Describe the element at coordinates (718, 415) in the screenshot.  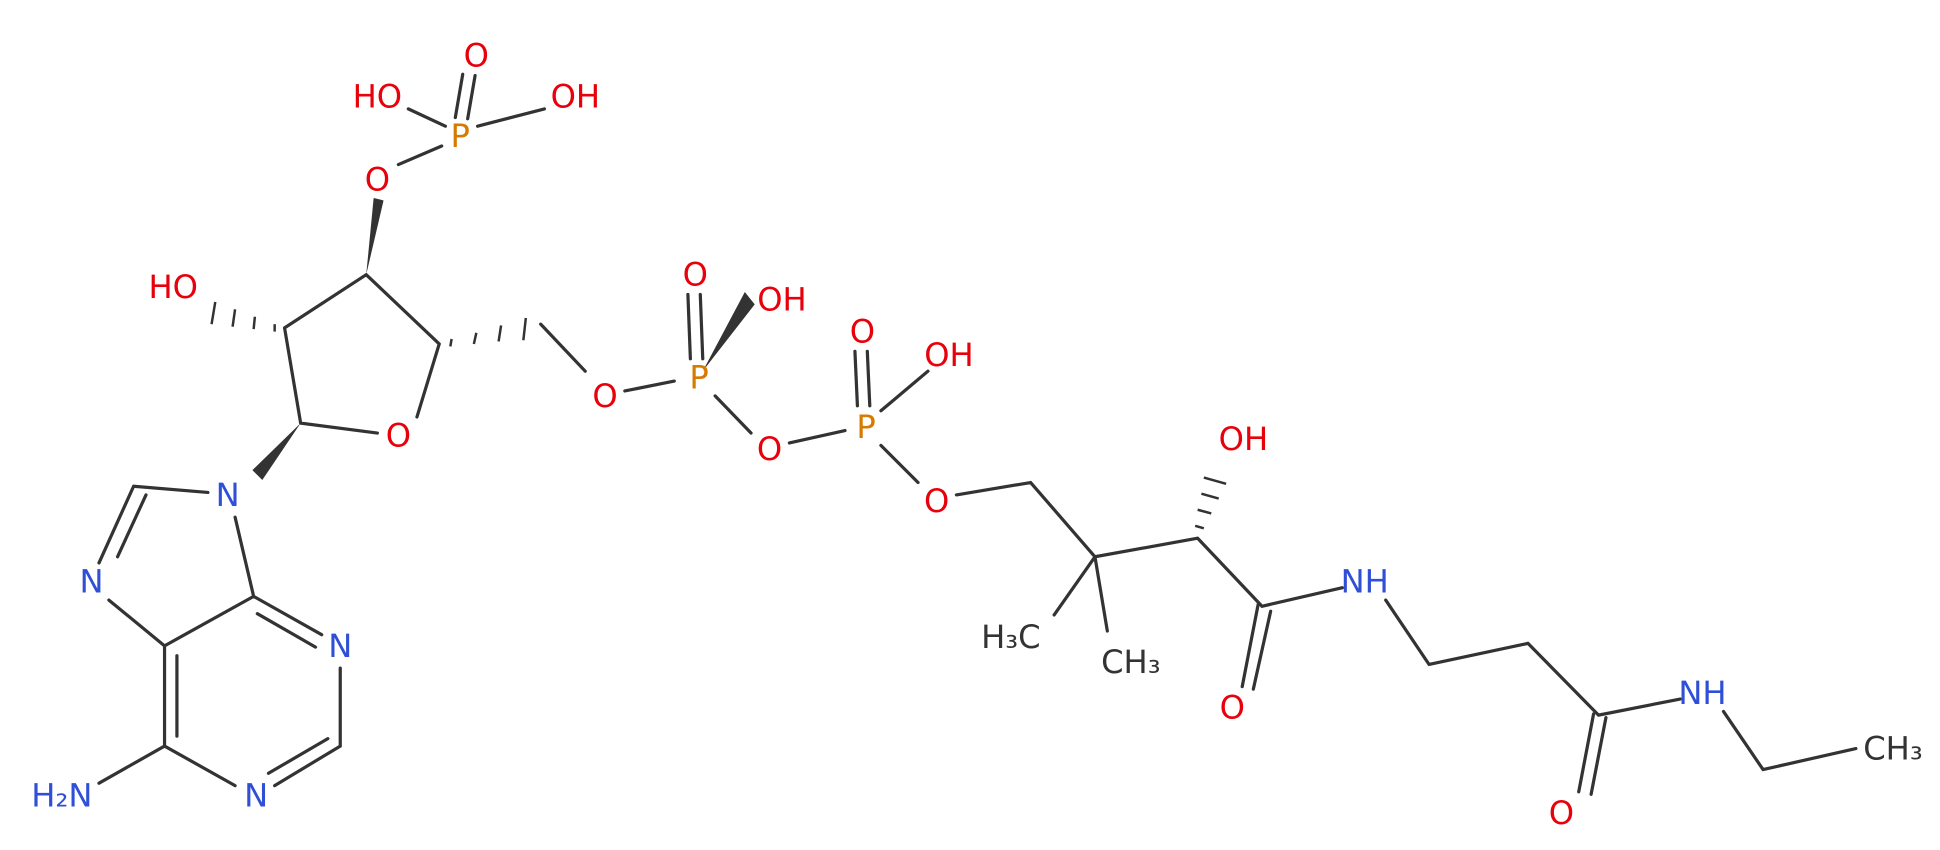
I see `hashed-bonds` at that location.